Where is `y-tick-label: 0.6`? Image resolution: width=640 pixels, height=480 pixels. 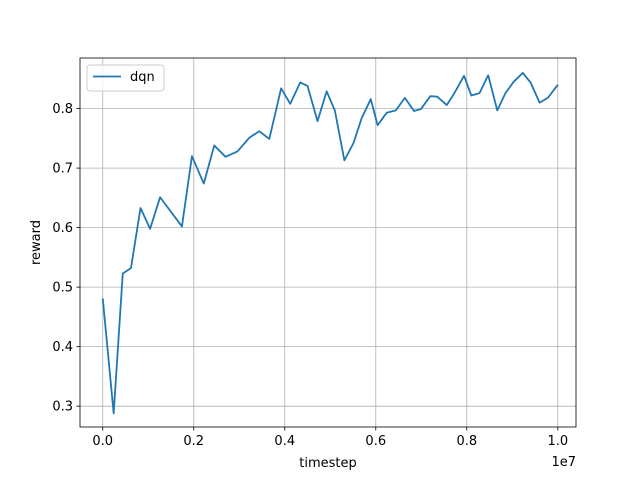 y-tick-label: 0.6 is located at coordinates (62, 228).